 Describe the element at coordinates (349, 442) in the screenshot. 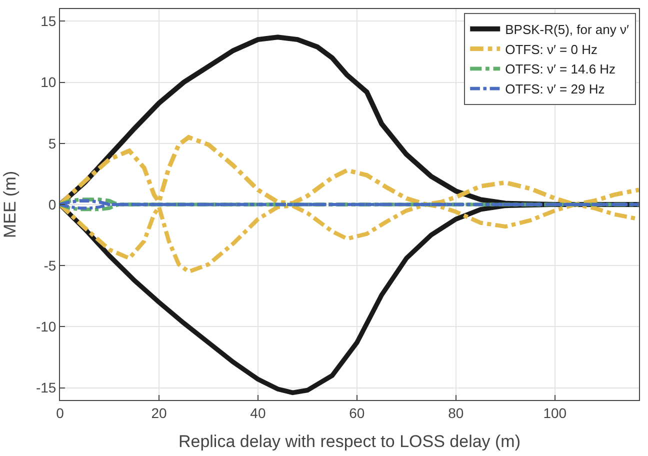

I see `x-axis-title: Replica delay with respect to LOSS delay (m)` at that location.